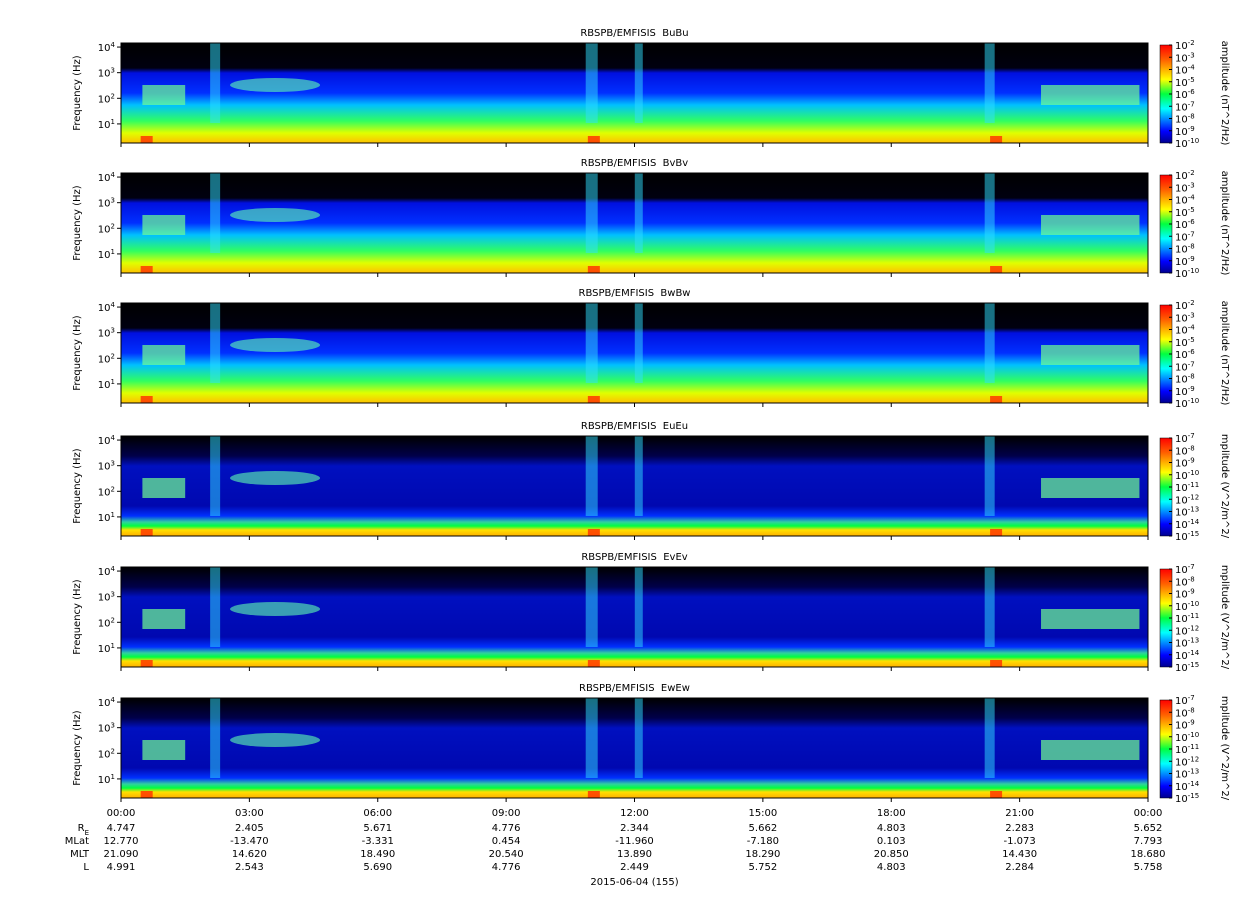  I want to click on colorbar-tick-label: 10⁻⁹, so click(1185, 463).